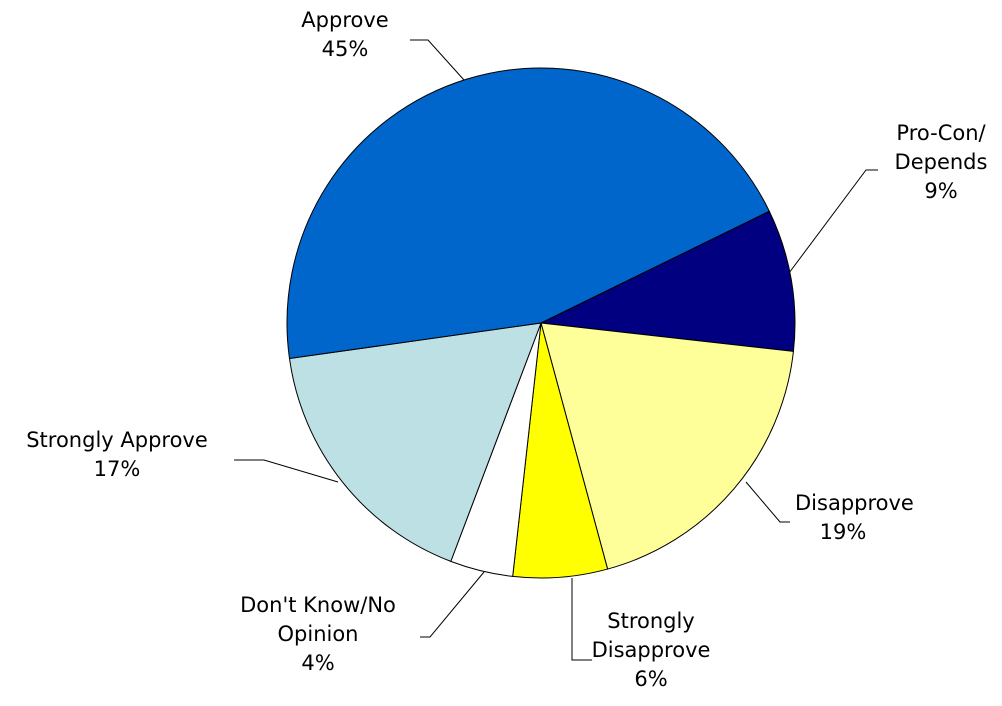 The width and height of the screenshot is (1002, 706). I want to click on slice-percent-label: 19%, so click(843, 532).